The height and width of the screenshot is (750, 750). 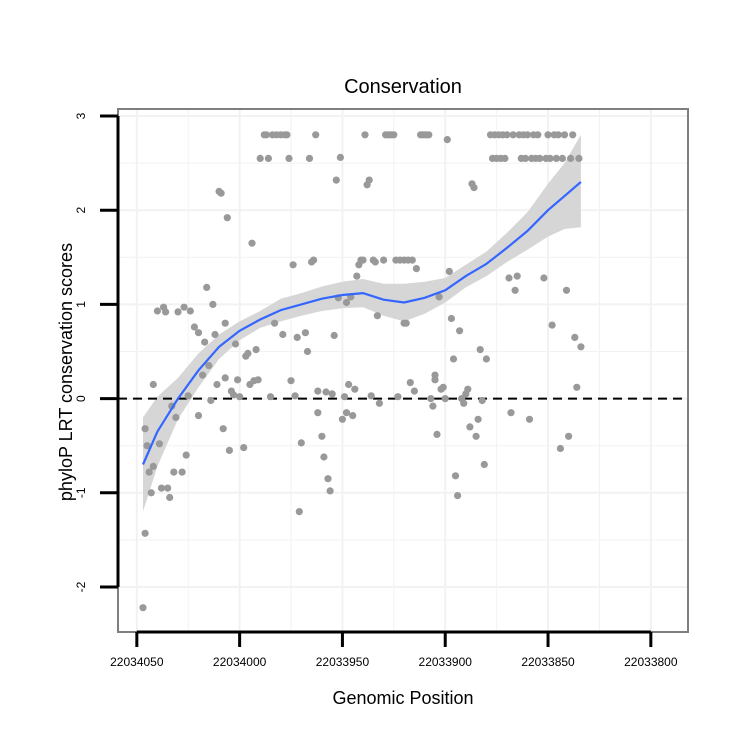 What do you see at coordinates (240, 662) in the screenshot?
I see `x-tick-label: 22034000` at bounding box center [240, 662].